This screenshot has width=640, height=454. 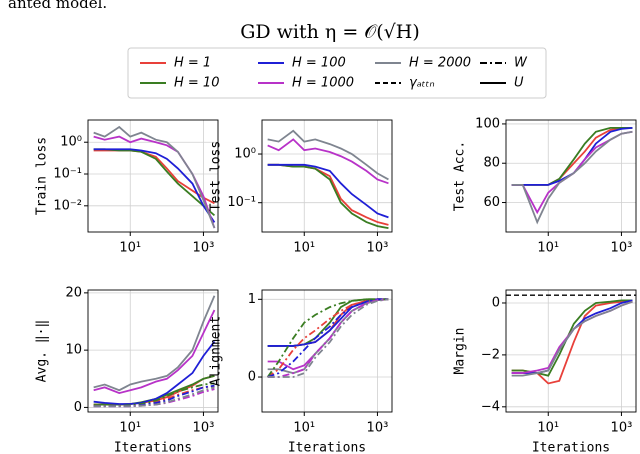 I want to click on legend-label: H = 1, so click(x=192, y=63).